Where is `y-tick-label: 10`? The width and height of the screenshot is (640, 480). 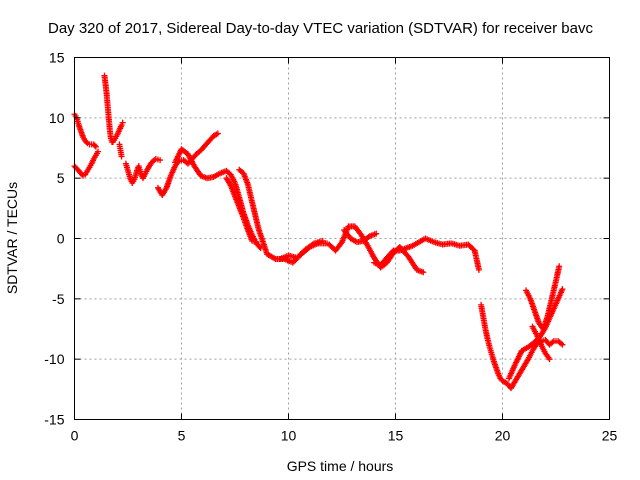
y-tick-label: 10 is located at coordinates (57, 118).